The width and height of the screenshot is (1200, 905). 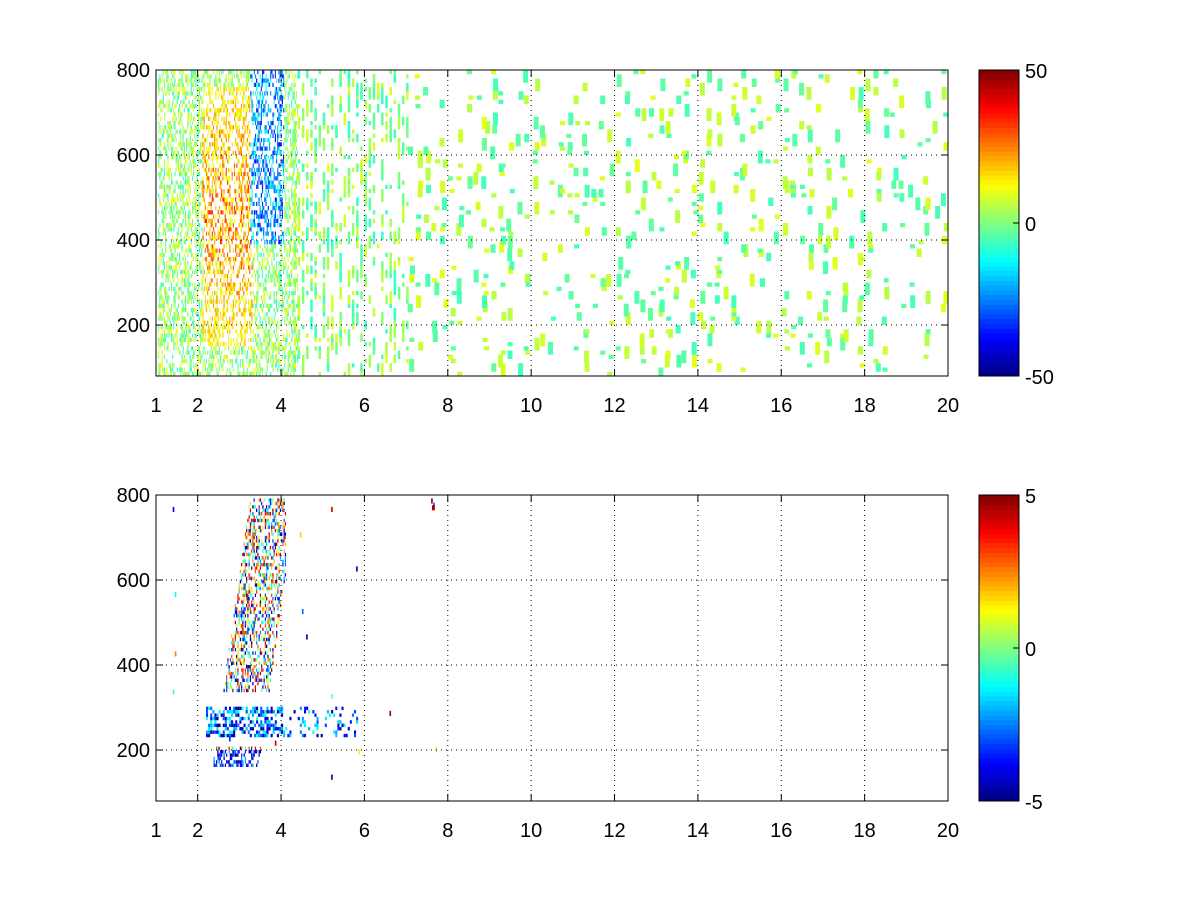 I want to click on colorbar-tick-label: -50, so click(x=1039, y=378).